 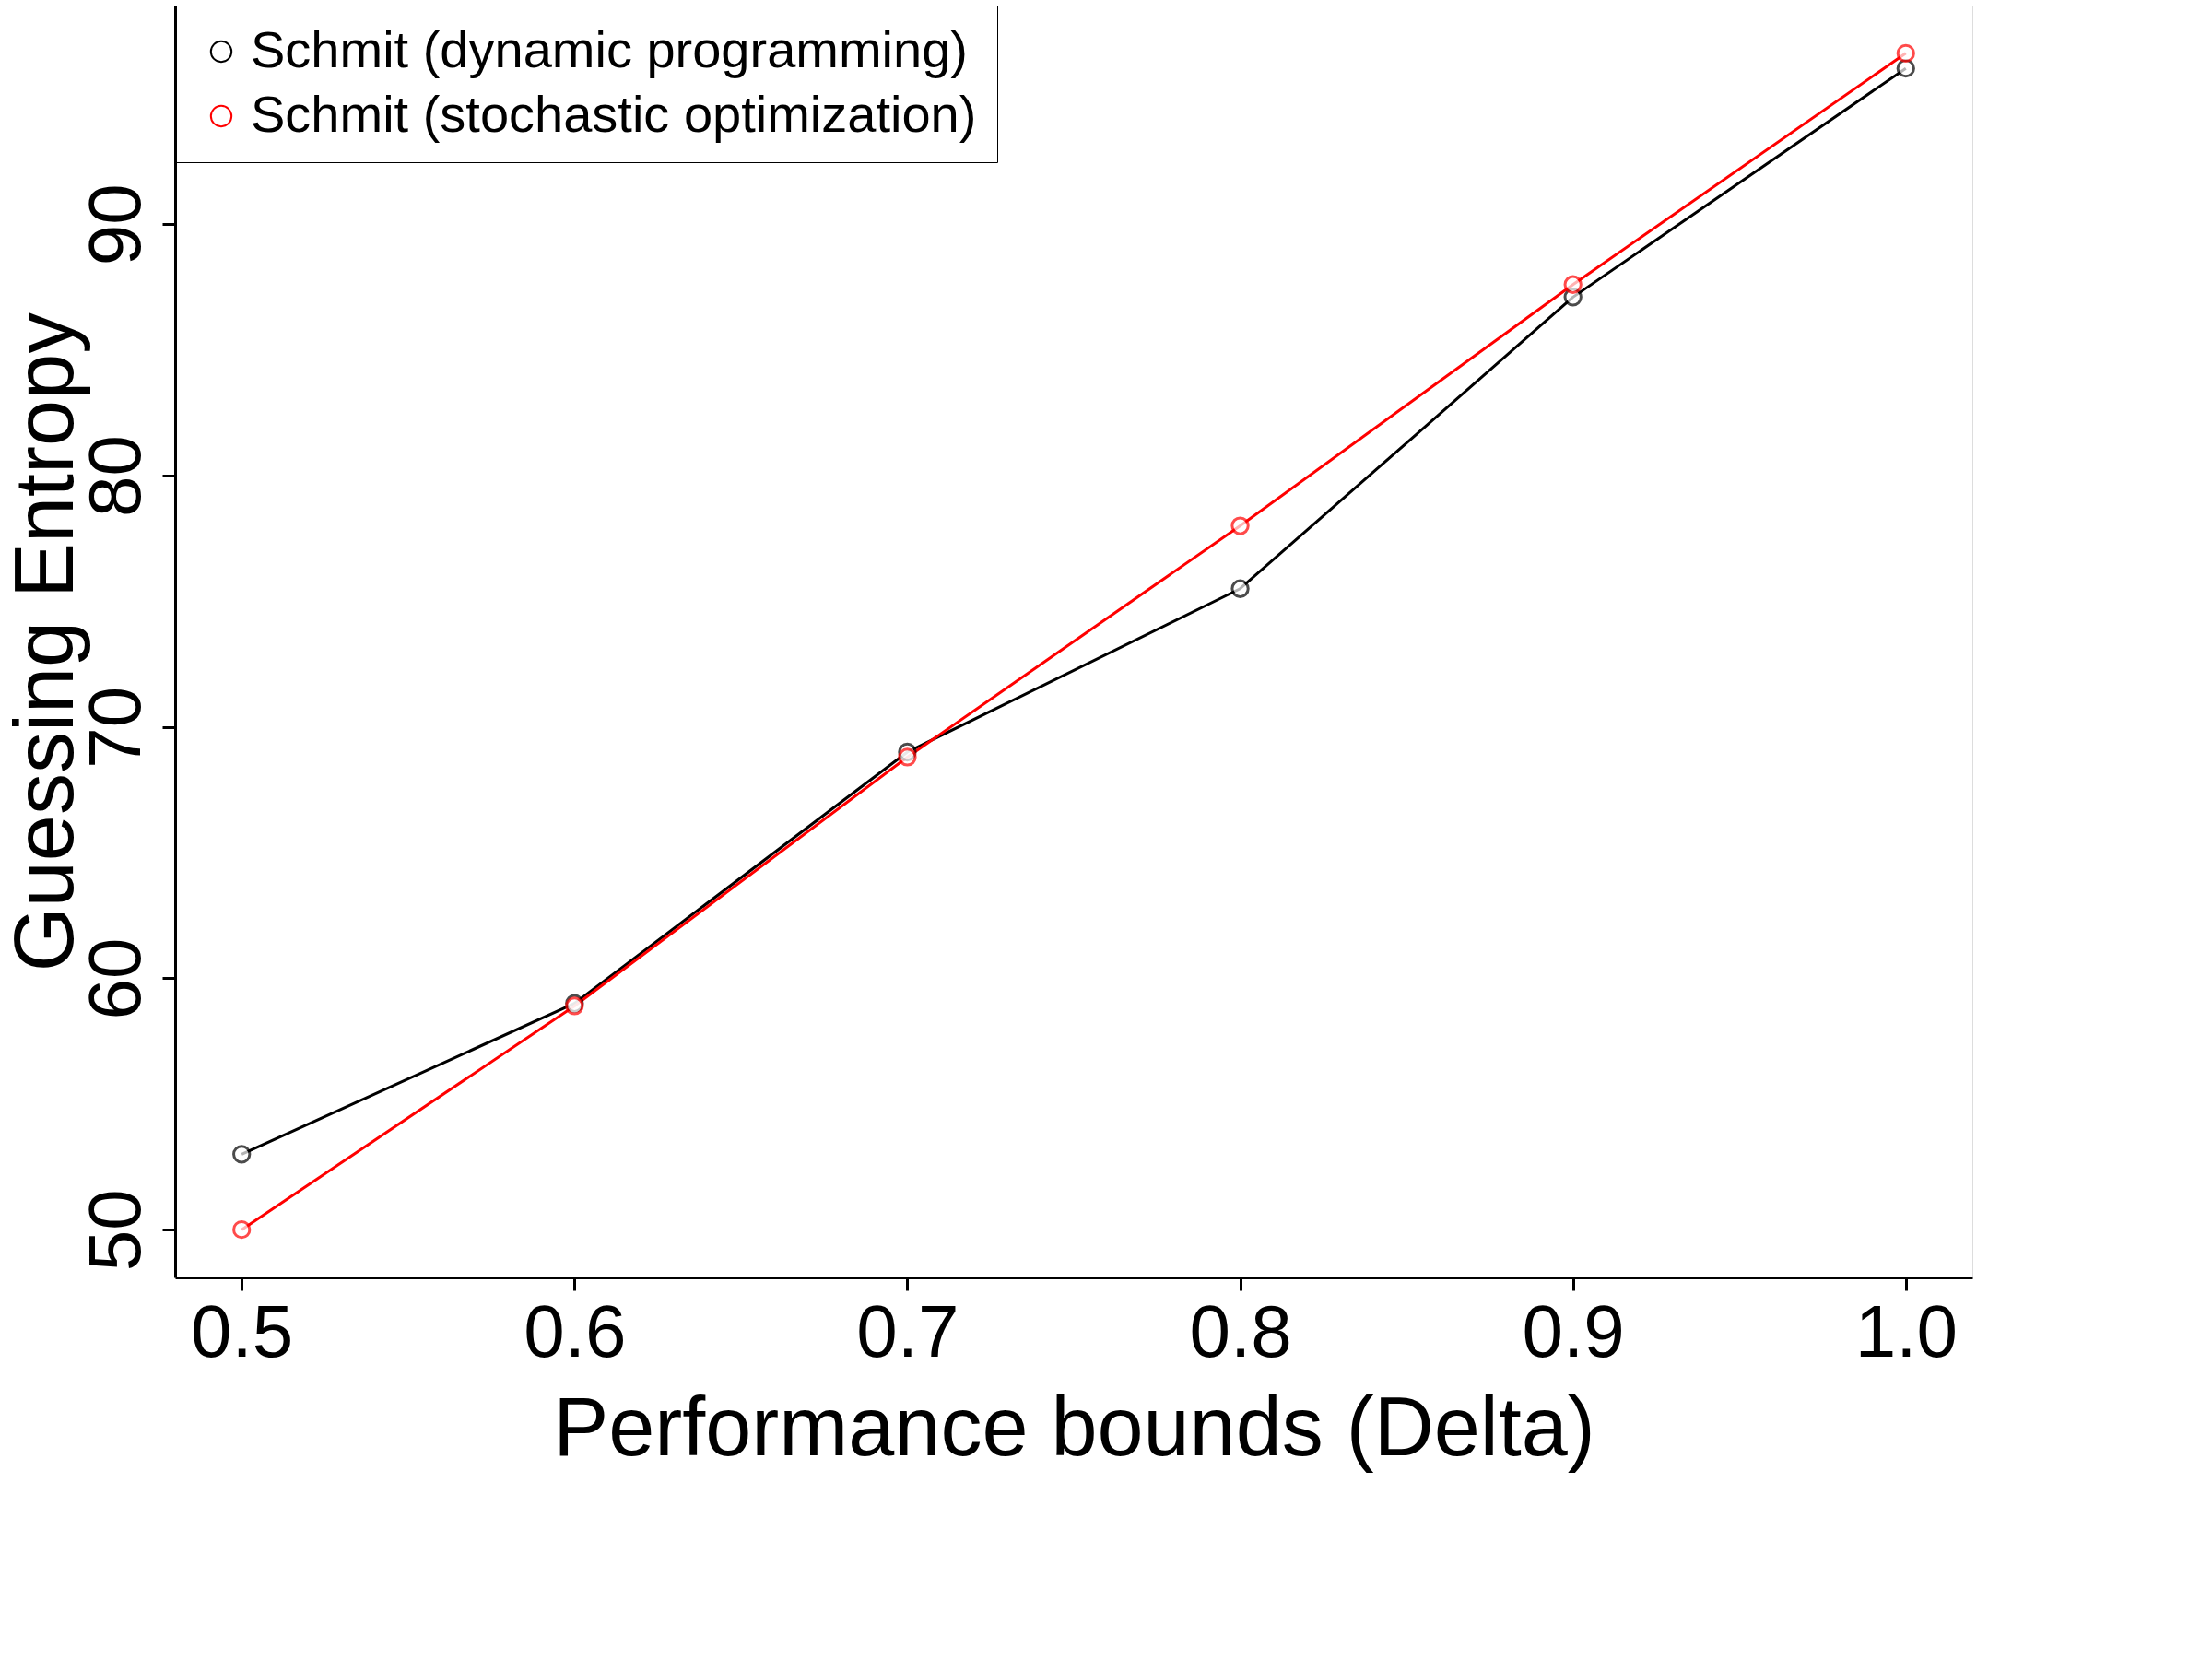 I want to click on legend-label: Schmit (dynamic programming), so click(x=609, y=49).